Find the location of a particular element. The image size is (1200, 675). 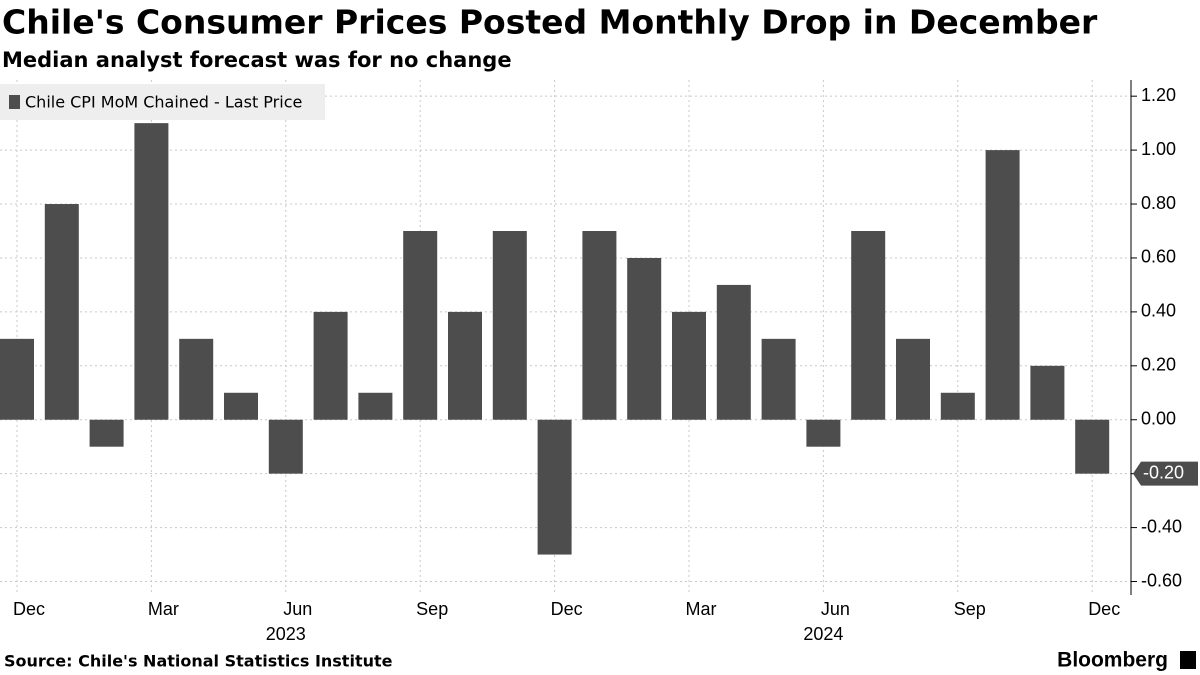

last-value-badge is located at coordinates (1165, 473).